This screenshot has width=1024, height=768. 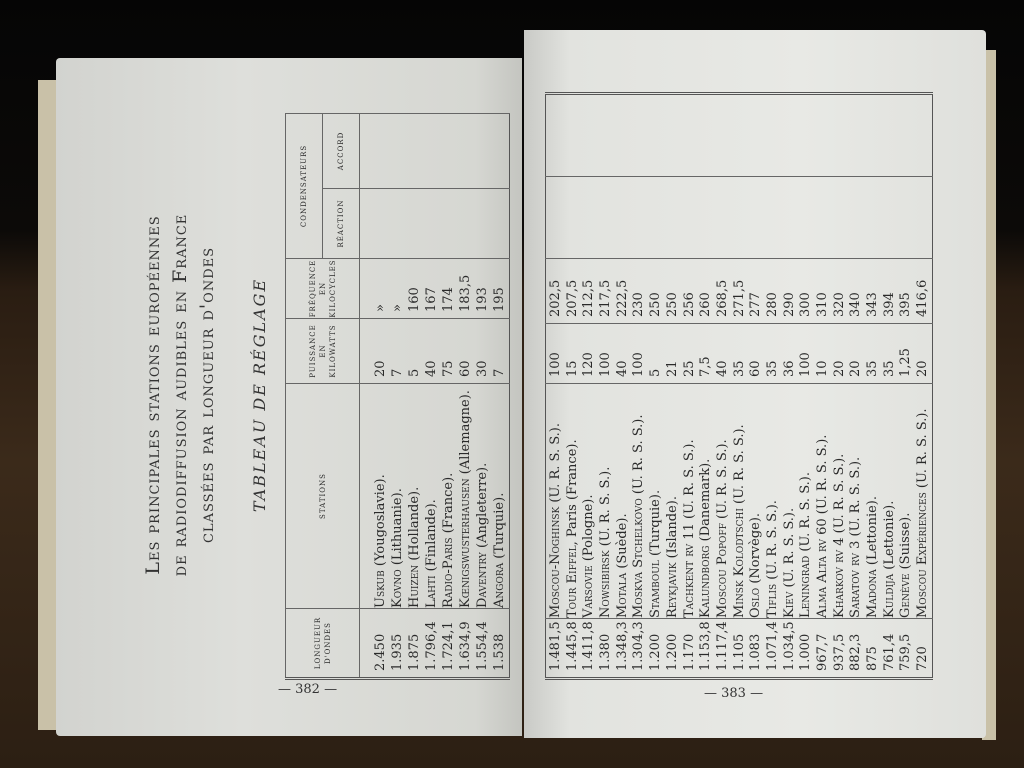 What do you see at coordinates (555, 562) in the screenshot?
I see `station-name: Moscou-Noghinsk` at bounding box center [555, 562].